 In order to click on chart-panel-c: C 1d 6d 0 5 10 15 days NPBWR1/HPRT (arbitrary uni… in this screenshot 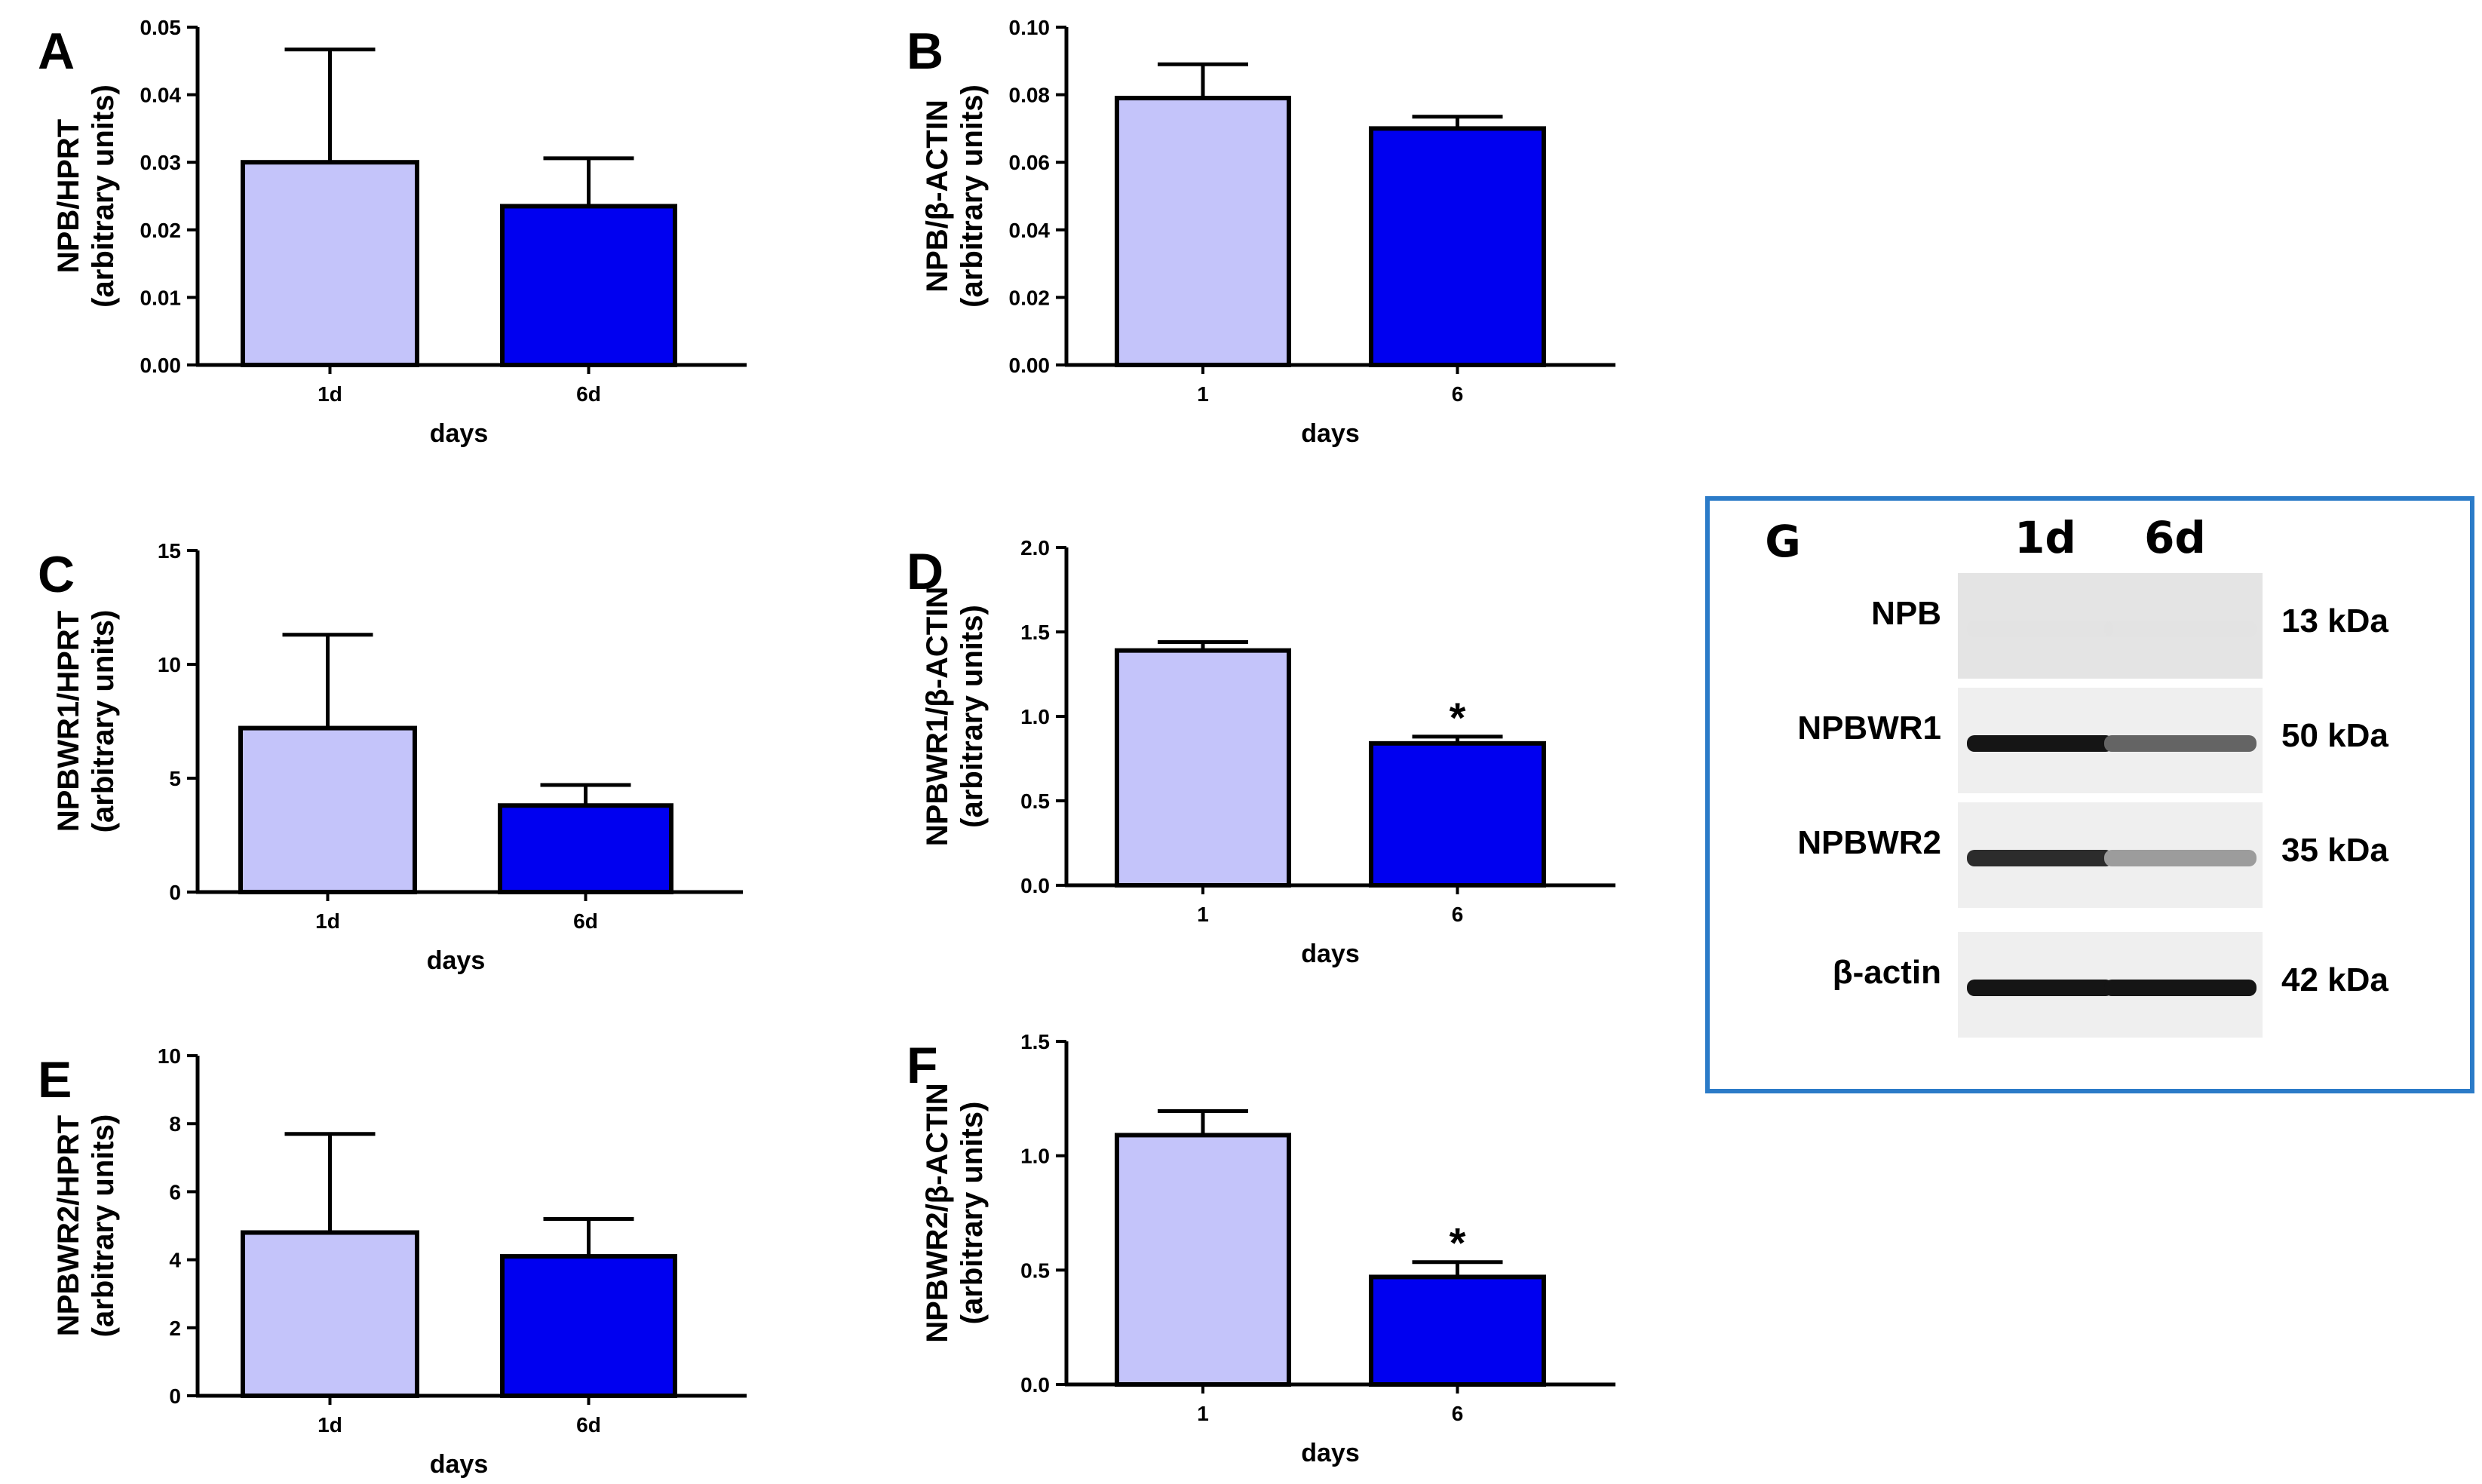, I will do `click(391, 757)`.